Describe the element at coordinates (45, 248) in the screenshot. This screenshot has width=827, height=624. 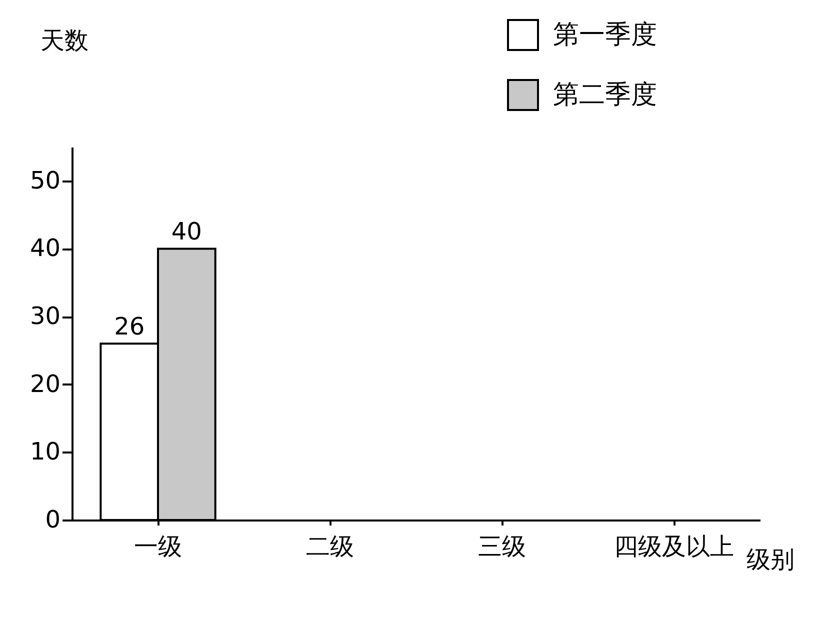
I see `y-tick-label: 40` at that location.